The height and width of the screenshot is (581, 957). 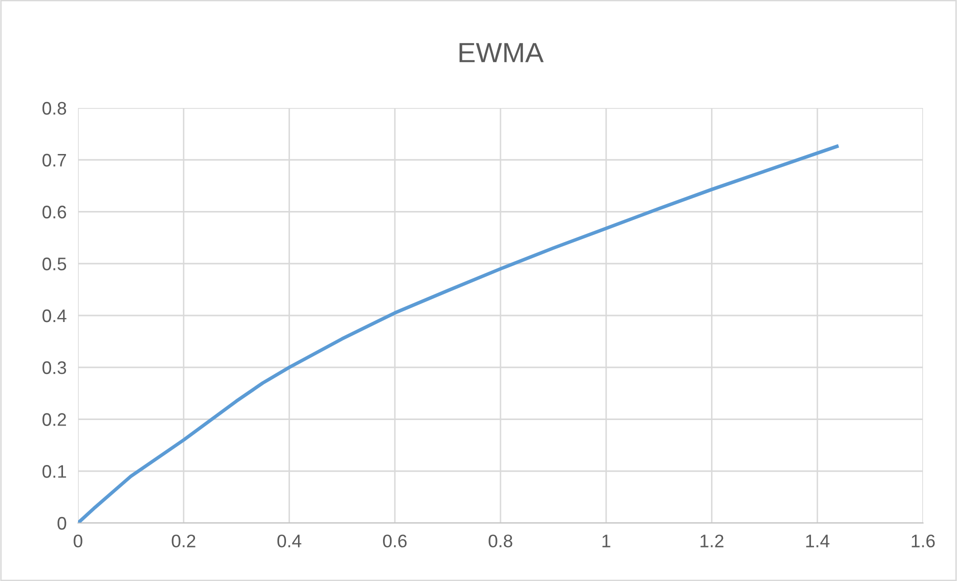 What do you see at coordinates (54, 471) in the screenshot?
I see `y-tick-label: 0.1` at bounding box center [54, 471].